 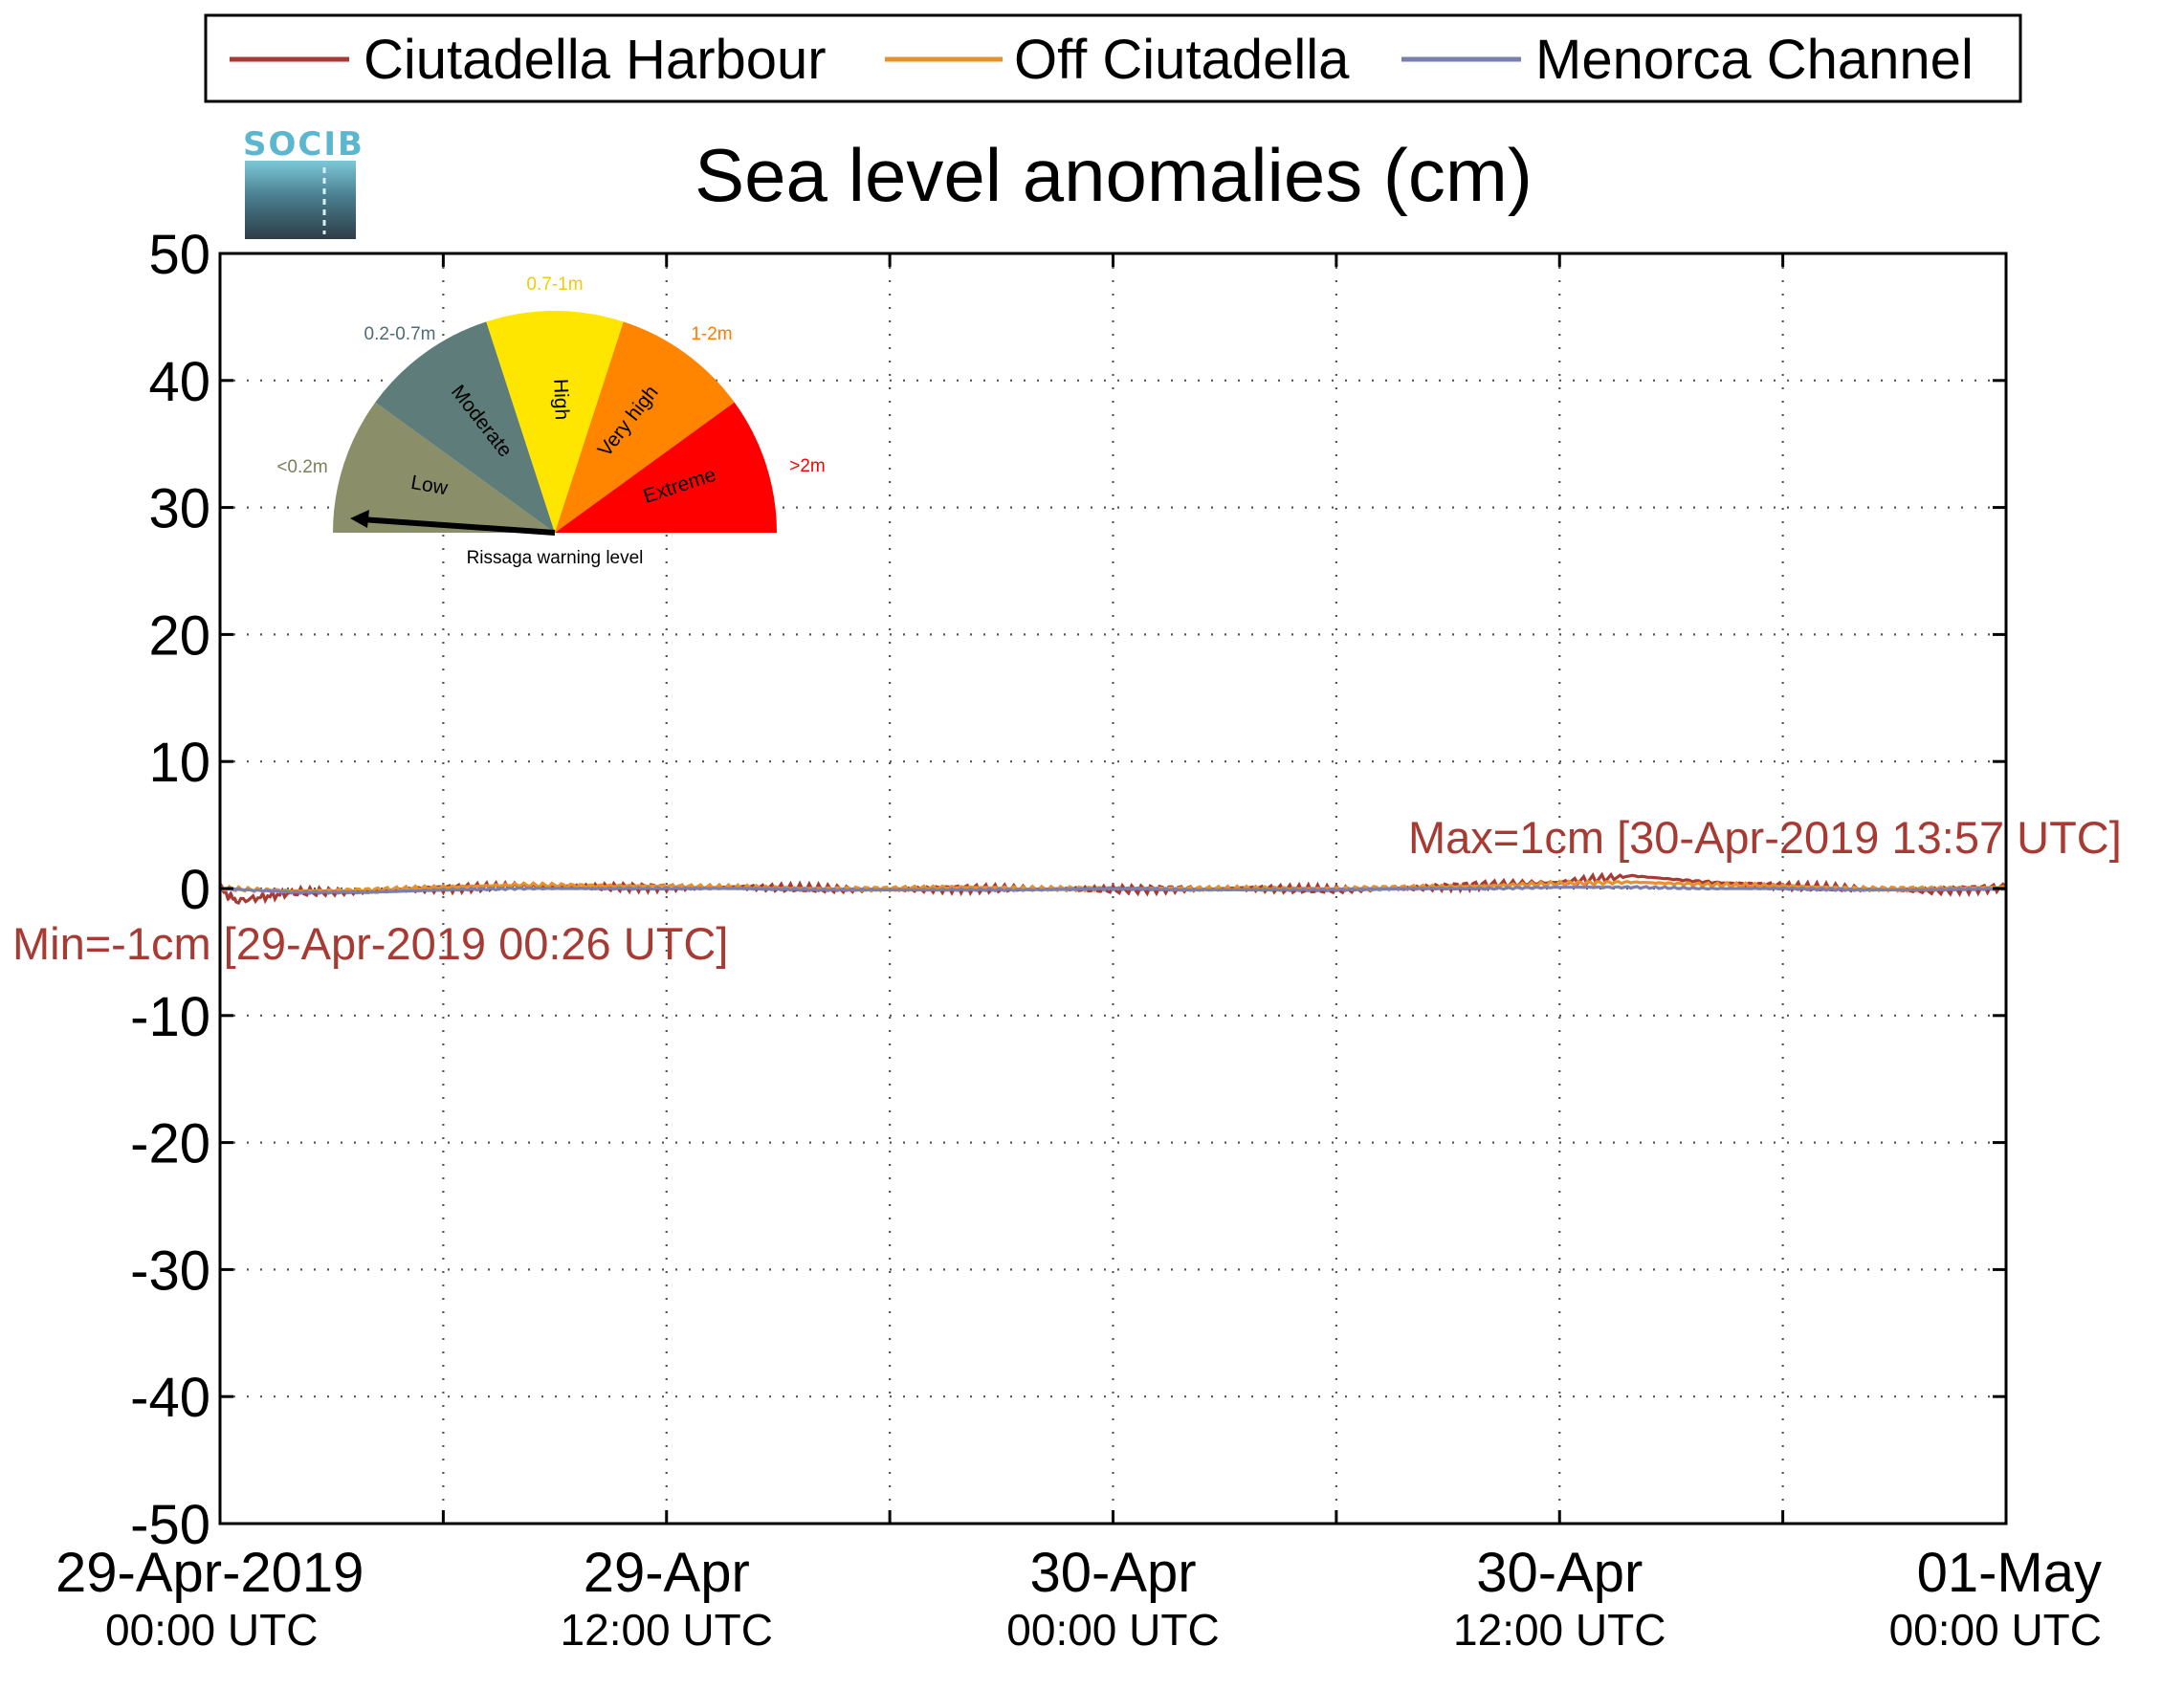 What do you see at coordinates (179, 763) in the screenshot?
I see `y-tick-label: 10` at bounding box center [179, 763].